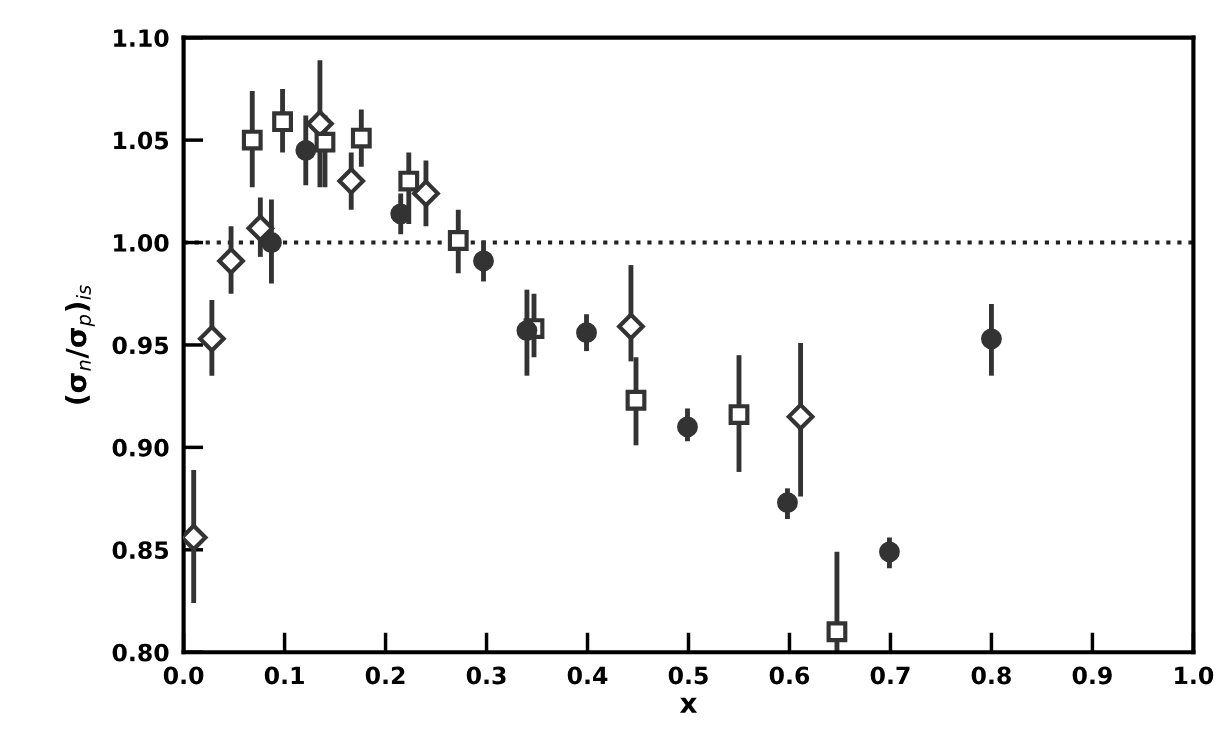 Image resolution: width=1224 pixels, height=754 pixels. What do you see at coordinates (991, 675) in the screenshot?
I see `x-tick-label: 0.8` at bounding box center [991, 675].